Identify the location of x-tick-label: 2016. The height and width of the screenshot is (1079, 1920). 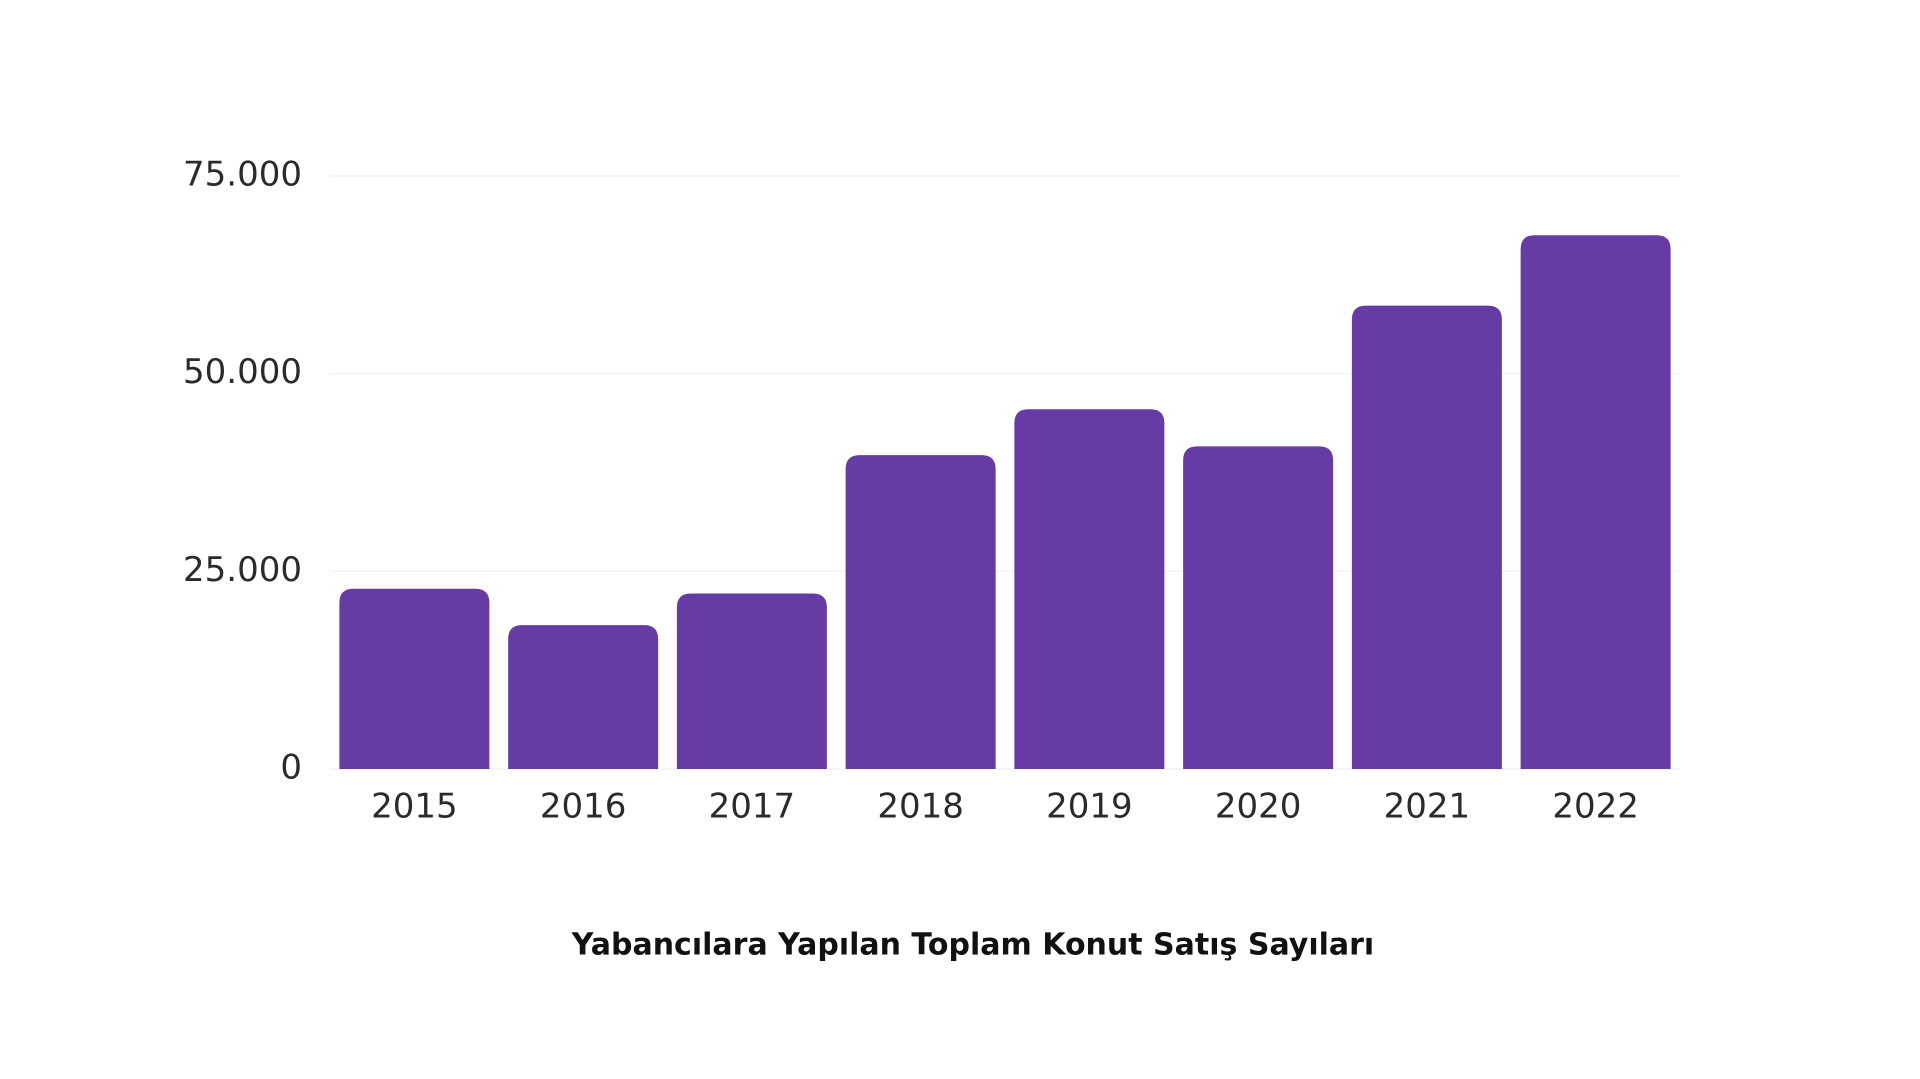
(583, 807).